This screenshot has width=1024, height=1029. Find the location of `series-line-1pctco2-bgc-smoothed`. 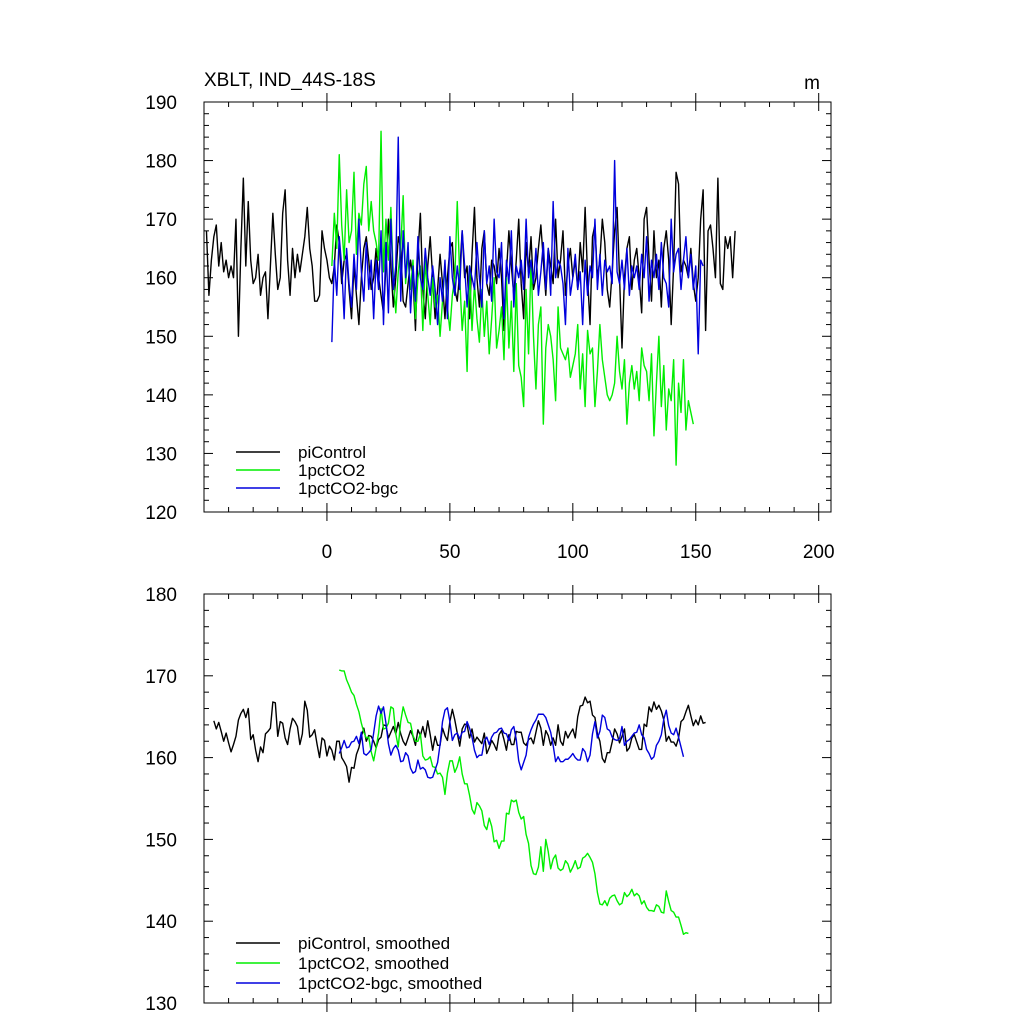

series-line-1pctco2-bgc-smoothed is located at coordinates (511, 742).